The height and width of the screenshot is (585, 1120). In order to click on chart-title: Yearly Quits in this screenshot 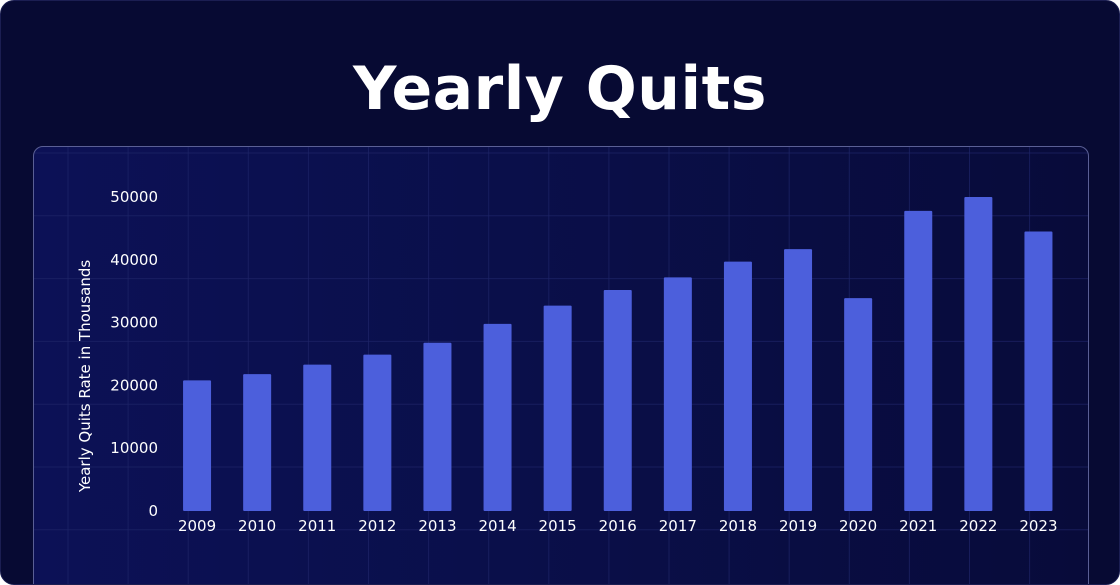, I will do `click(560, 89)`.